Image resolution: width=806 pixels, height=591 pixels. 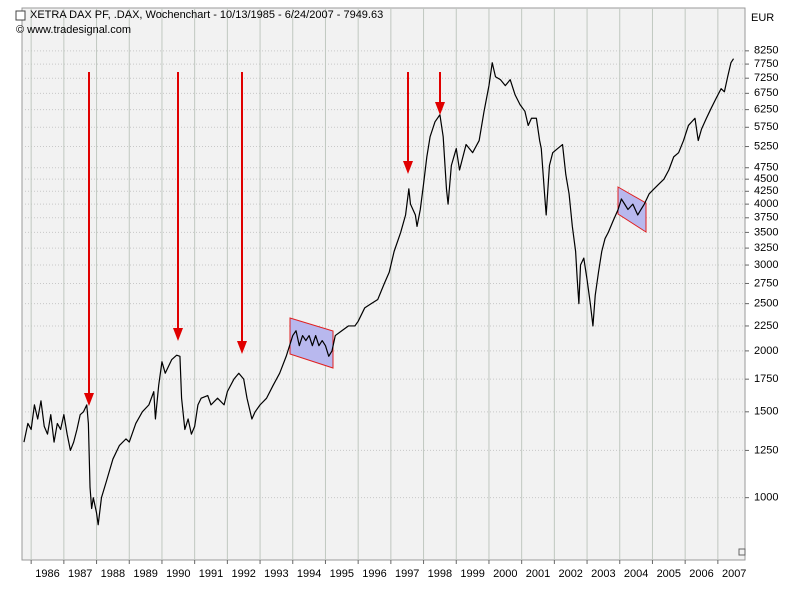 I want to click on x-tick-label: 2001, so click(x=538, y=574).